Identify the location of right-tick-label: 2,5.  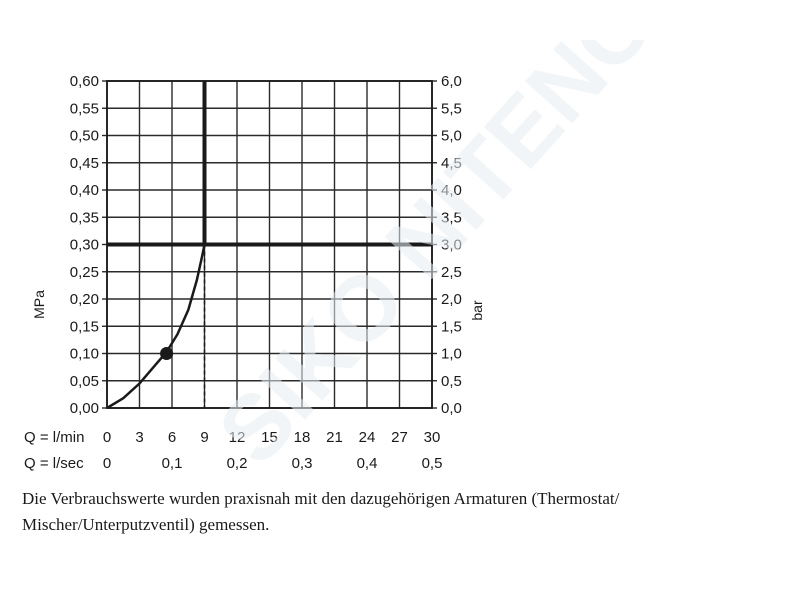
(451, 272).